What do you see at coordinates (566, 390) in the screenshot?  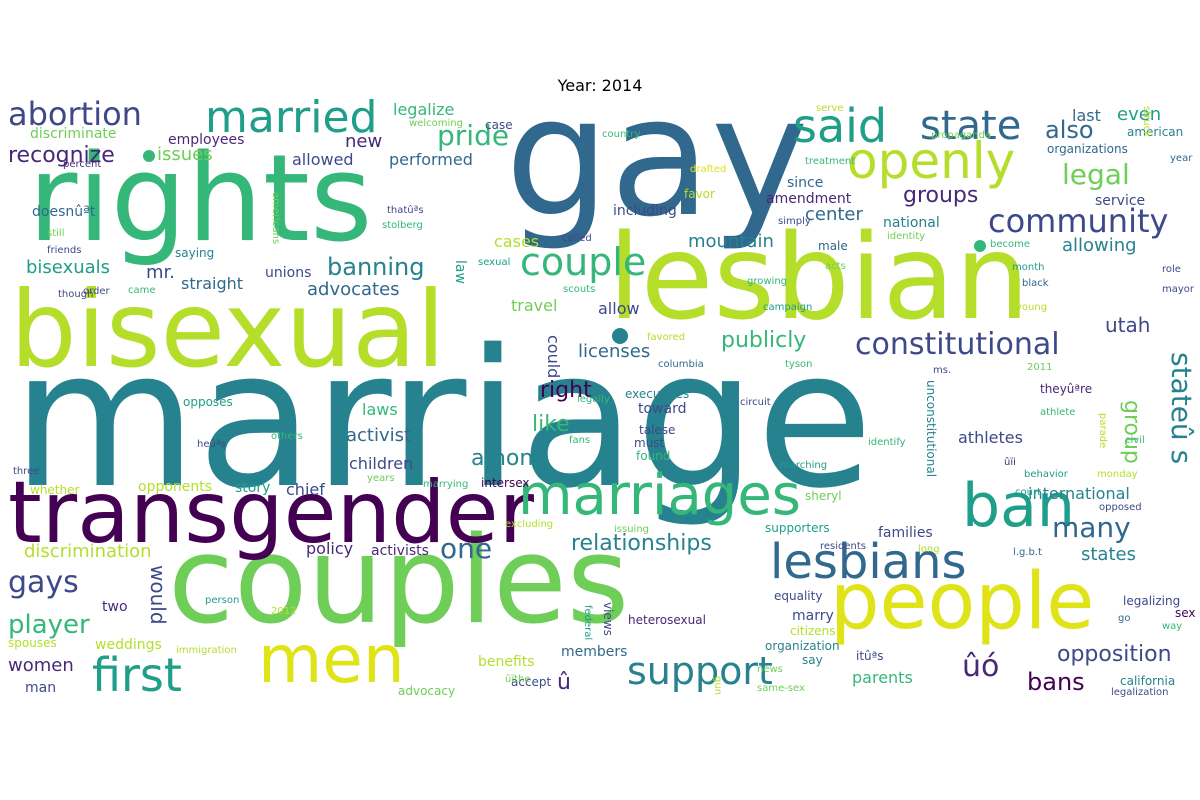 I see `word-right: right` at bounding box center [566, 390].